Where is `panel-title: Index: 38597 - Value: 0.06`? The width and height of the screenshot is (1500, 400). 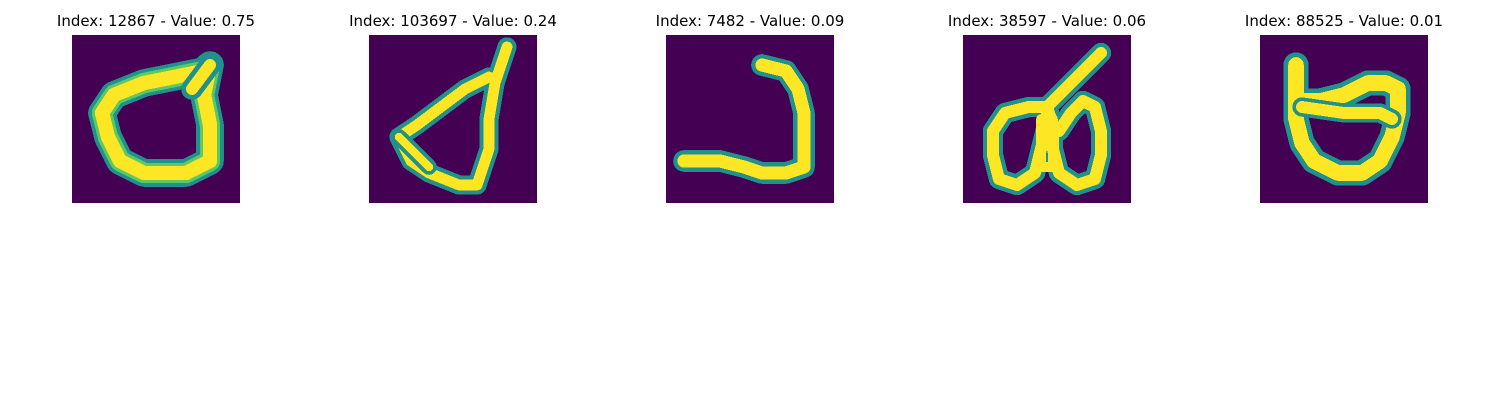
panel-title: Index: 38597 - Value: 0.06 is located at coordinates (1047, 21).